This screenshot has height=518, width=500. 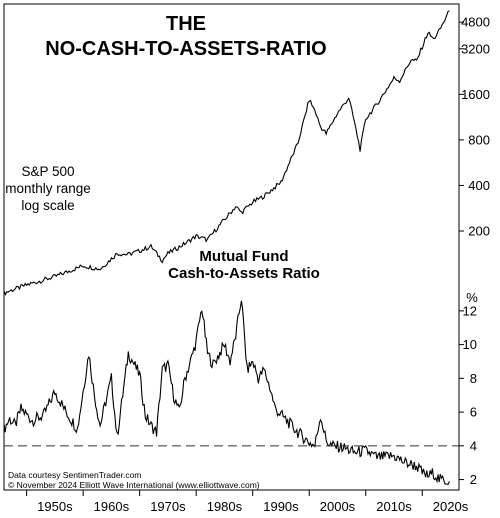 What do you see at coordinates (186, 24) in the screenshot?
I see `chart-title-line1: THE` at bounding box center [186, 24].